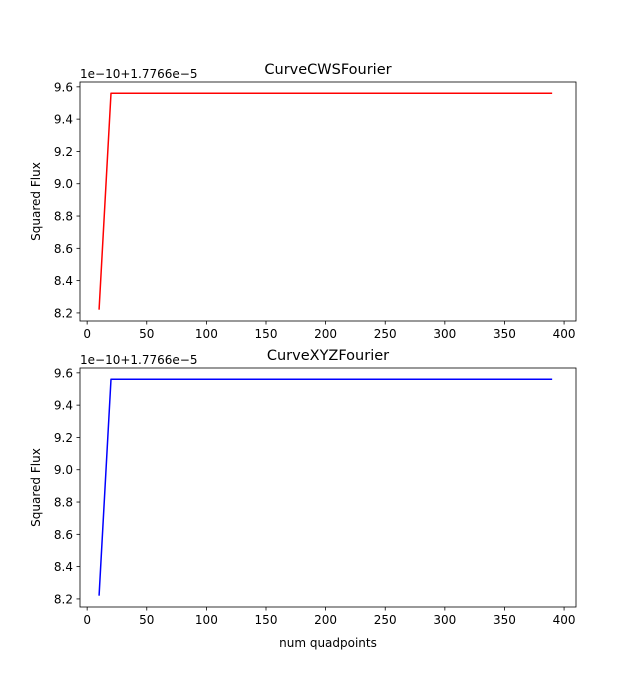 The width and height of the screenshot is (640, 682). Describe the element at coordinates (328, 356) in the screenshot. I see `chart-title: CurveXYZFourier` at that location.